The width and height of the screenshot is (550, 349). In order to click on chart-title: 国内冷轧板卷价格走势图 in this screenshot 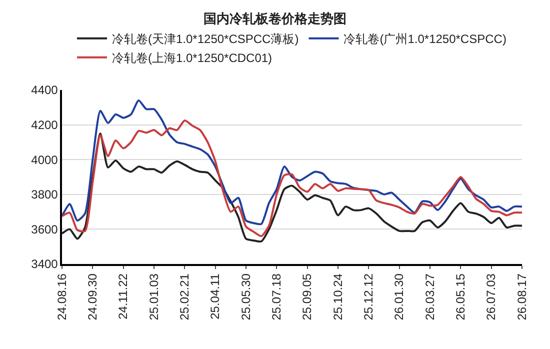, I will do `click(275, 18)`.